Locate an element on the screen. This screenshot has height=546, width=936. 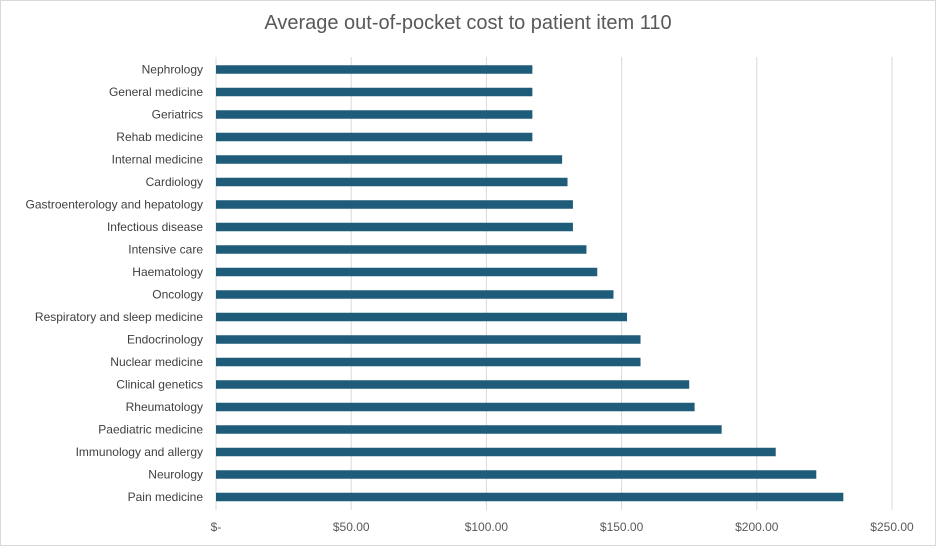
x-tick-label: $150.00 is located at coordinates (622, 527).